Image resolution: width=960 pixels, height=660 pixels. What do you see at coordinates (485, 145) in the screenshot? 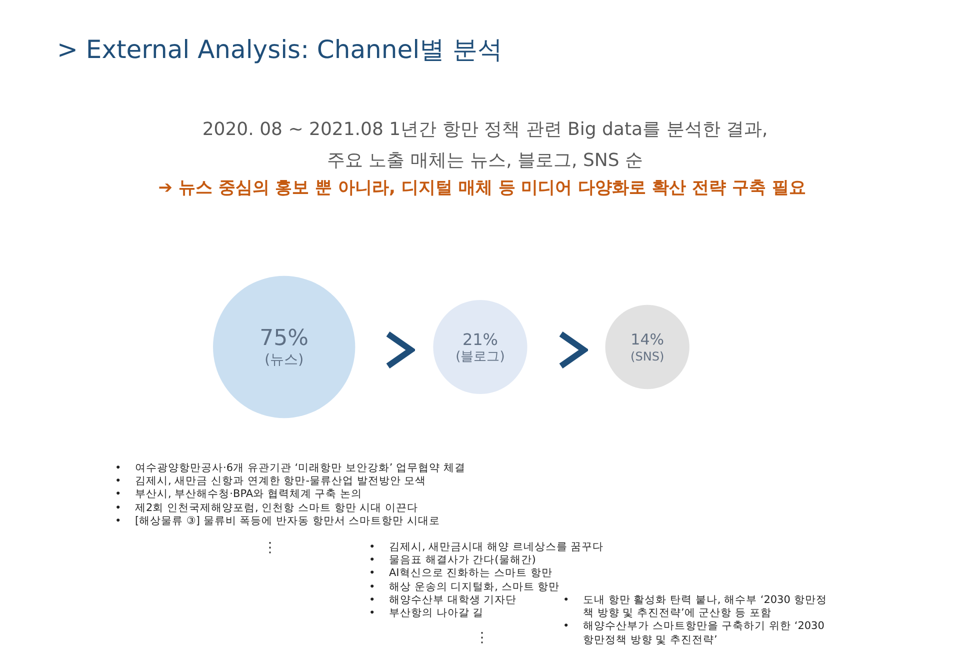
I see `text: 2020. 08 ~ 2021.08 1년간 항만 정책 관련 Big data를 분석한 결과, 주요 노출 매체는 뉴스, 블로그, SNS 순` at bounding box center [485, 145].